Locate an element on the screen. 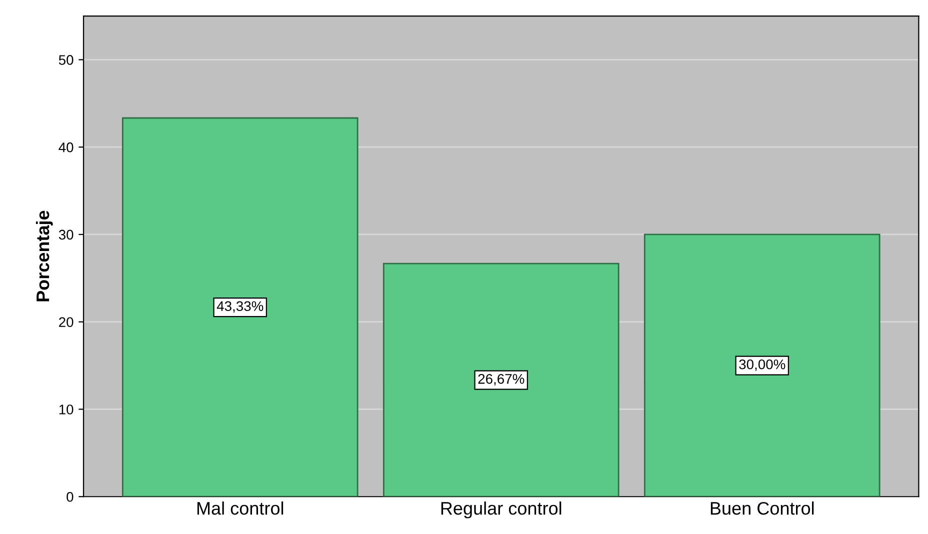 This screenshot has height=534, width=928. y-tick-label: 20 is located at coordinates (66, 322).